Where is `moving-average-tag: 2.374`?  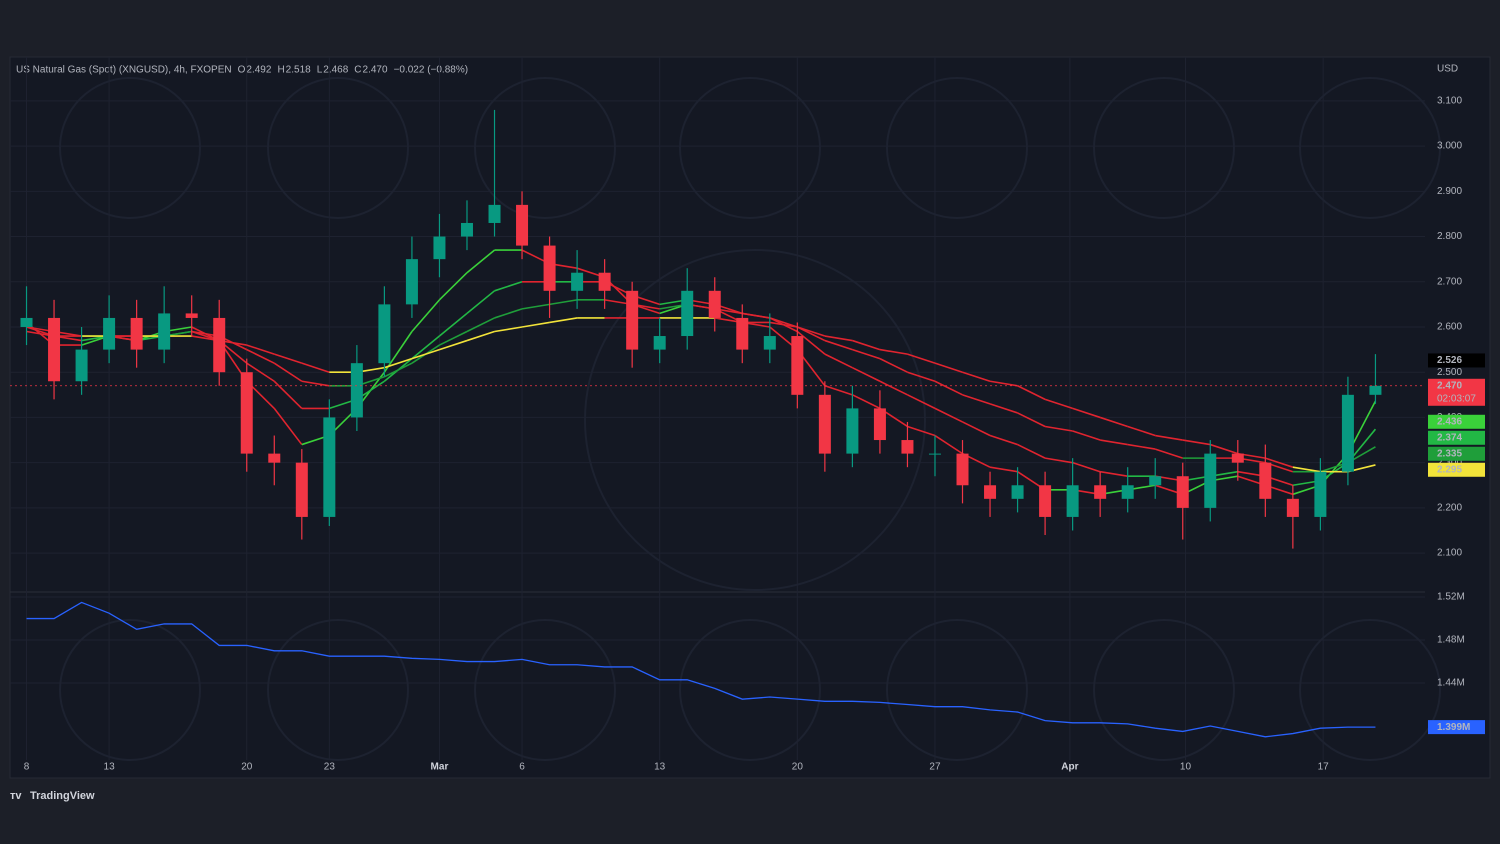 moving-average-tag: 2.374 is located at coordinates (1449, 437).